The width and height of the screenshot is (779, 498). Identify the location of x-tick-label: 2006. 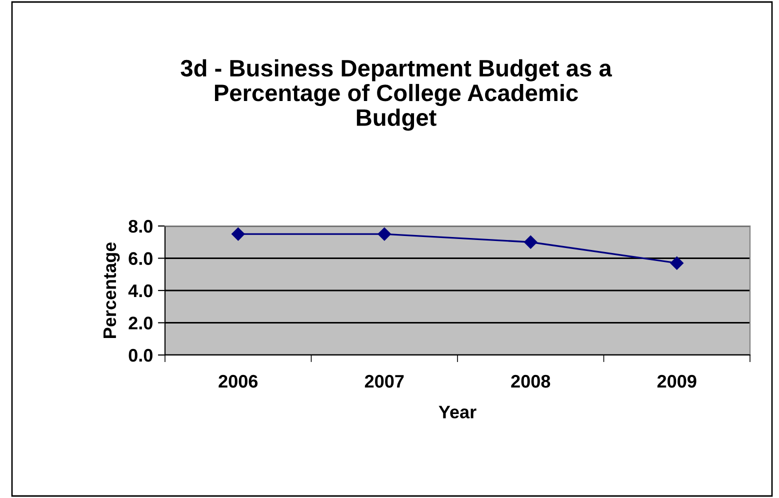
(238, 381).